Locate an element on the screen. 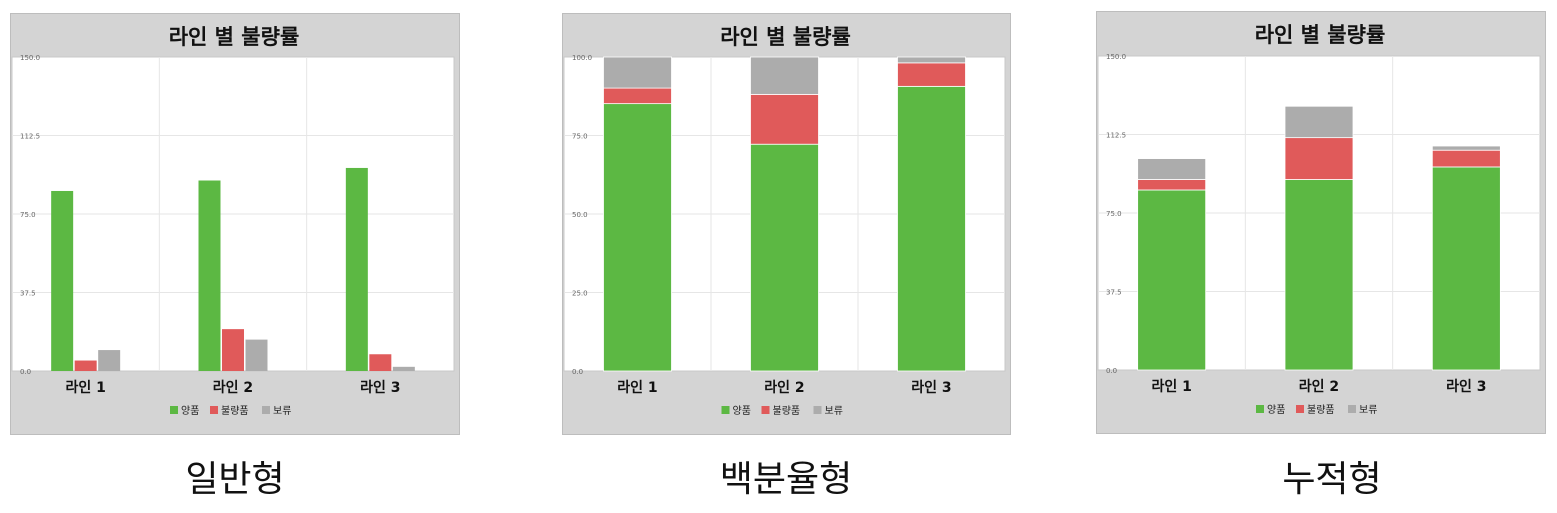 The height and width of the screenshot is (513, 1557). caption-grouped: 일반형 is located at coordinates (235, 479).